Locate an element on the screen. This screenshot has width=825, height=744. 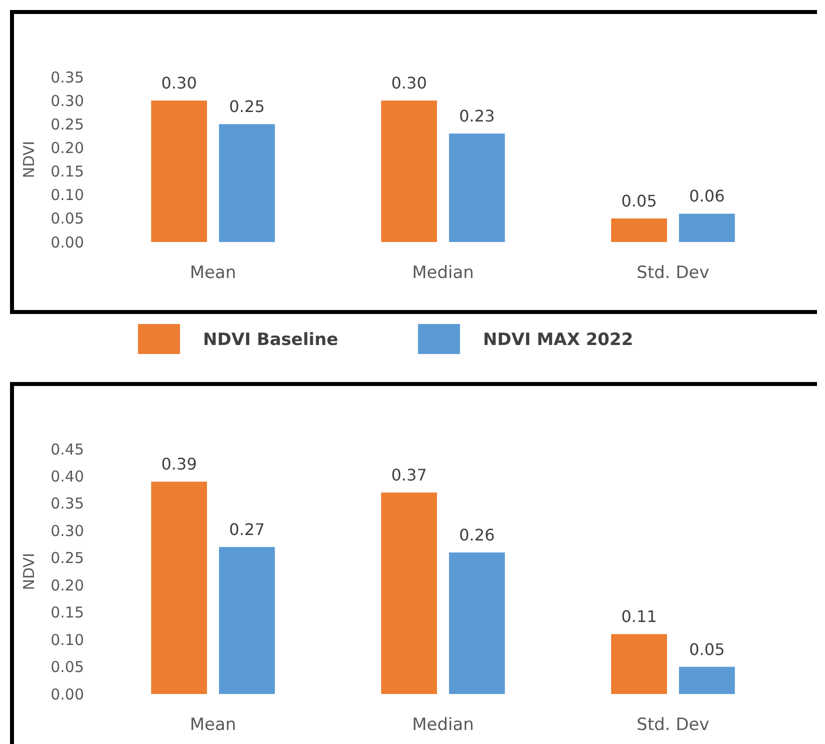
y-tick-label: 0.45 is located at coordinates (67, 449).